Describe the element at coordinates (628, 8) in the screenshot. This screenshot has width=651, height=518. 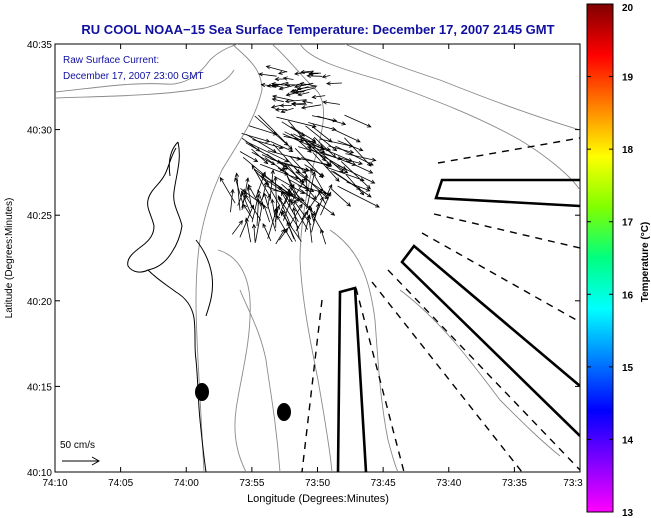
I see `colorbar-tick-label: 20` at that location.